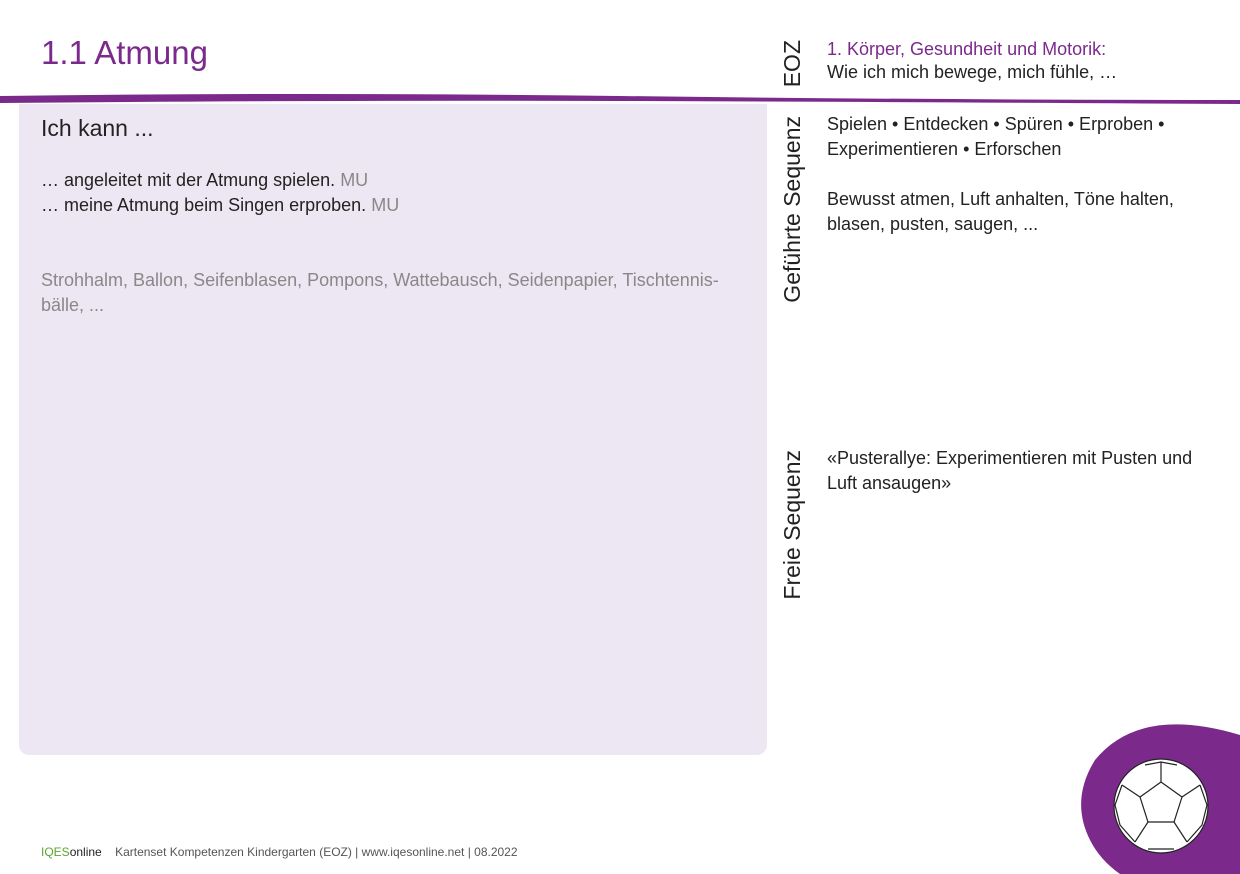 This screenshot has height=874, width=1240. What do you see at coordinates (188, 180) in the screenshot?
I see `item-text: … angeleitet mit der Atmung spielen.` at bounding box center [188, 180].